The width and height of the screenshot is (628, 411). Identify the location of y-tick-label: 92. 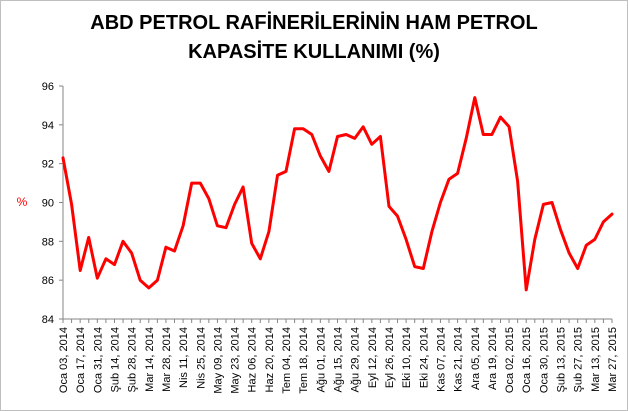
(48, 165).